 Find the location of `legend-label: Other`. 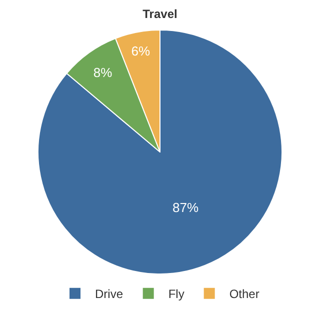

legend-label: Other is located at coordinates (244, 294).